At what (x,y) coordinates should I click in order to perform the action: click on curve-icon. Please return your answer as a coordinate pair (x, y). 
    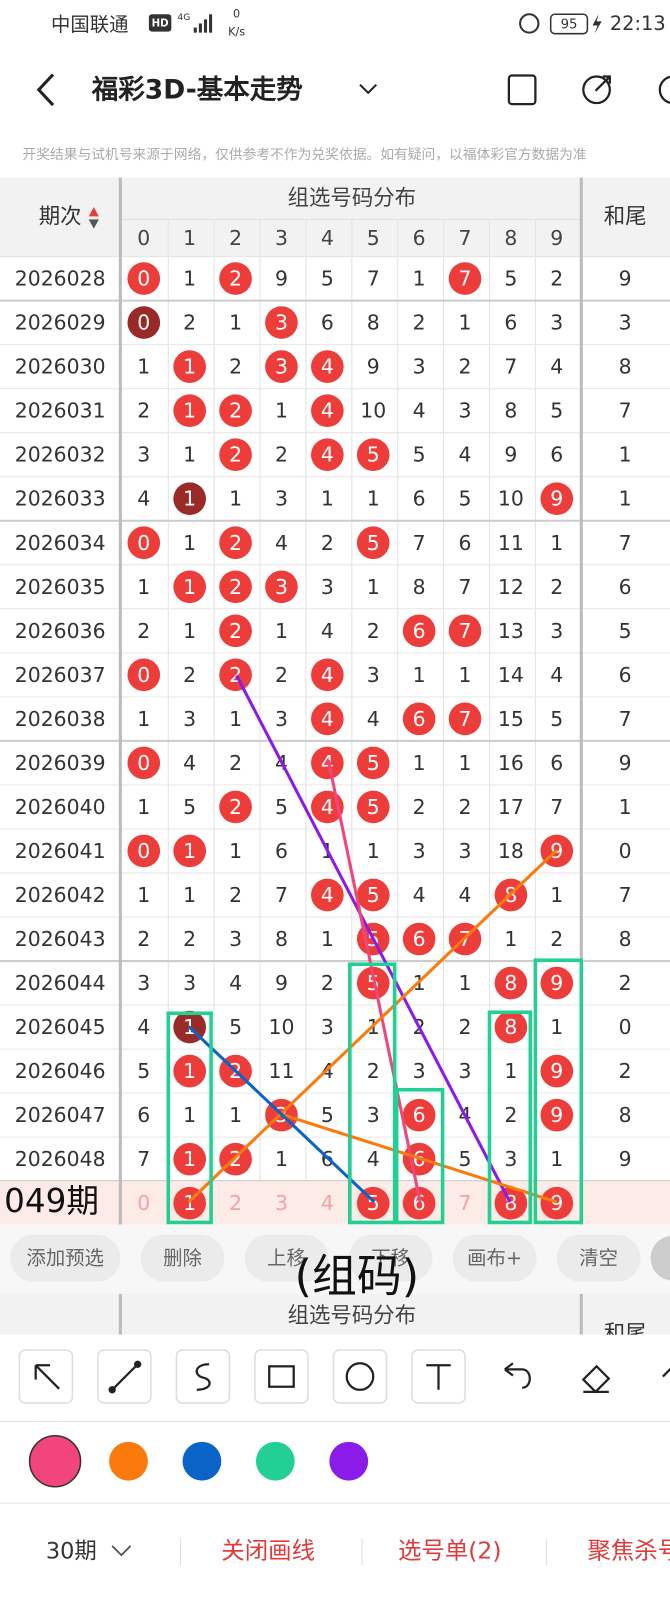
    Looking at the image, I should click on (203, 1377).